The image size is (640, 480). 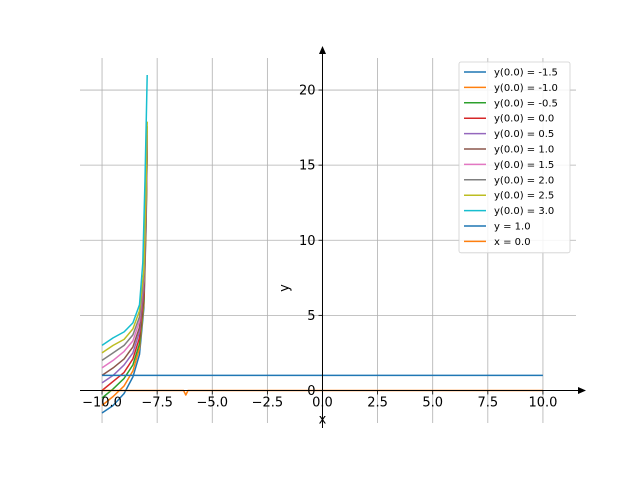 What do you see at coordinates (524, 134) in the screenshot?
I see `legend-label-4: y(0.0) = 0.5` at bounding box center [524, 134].